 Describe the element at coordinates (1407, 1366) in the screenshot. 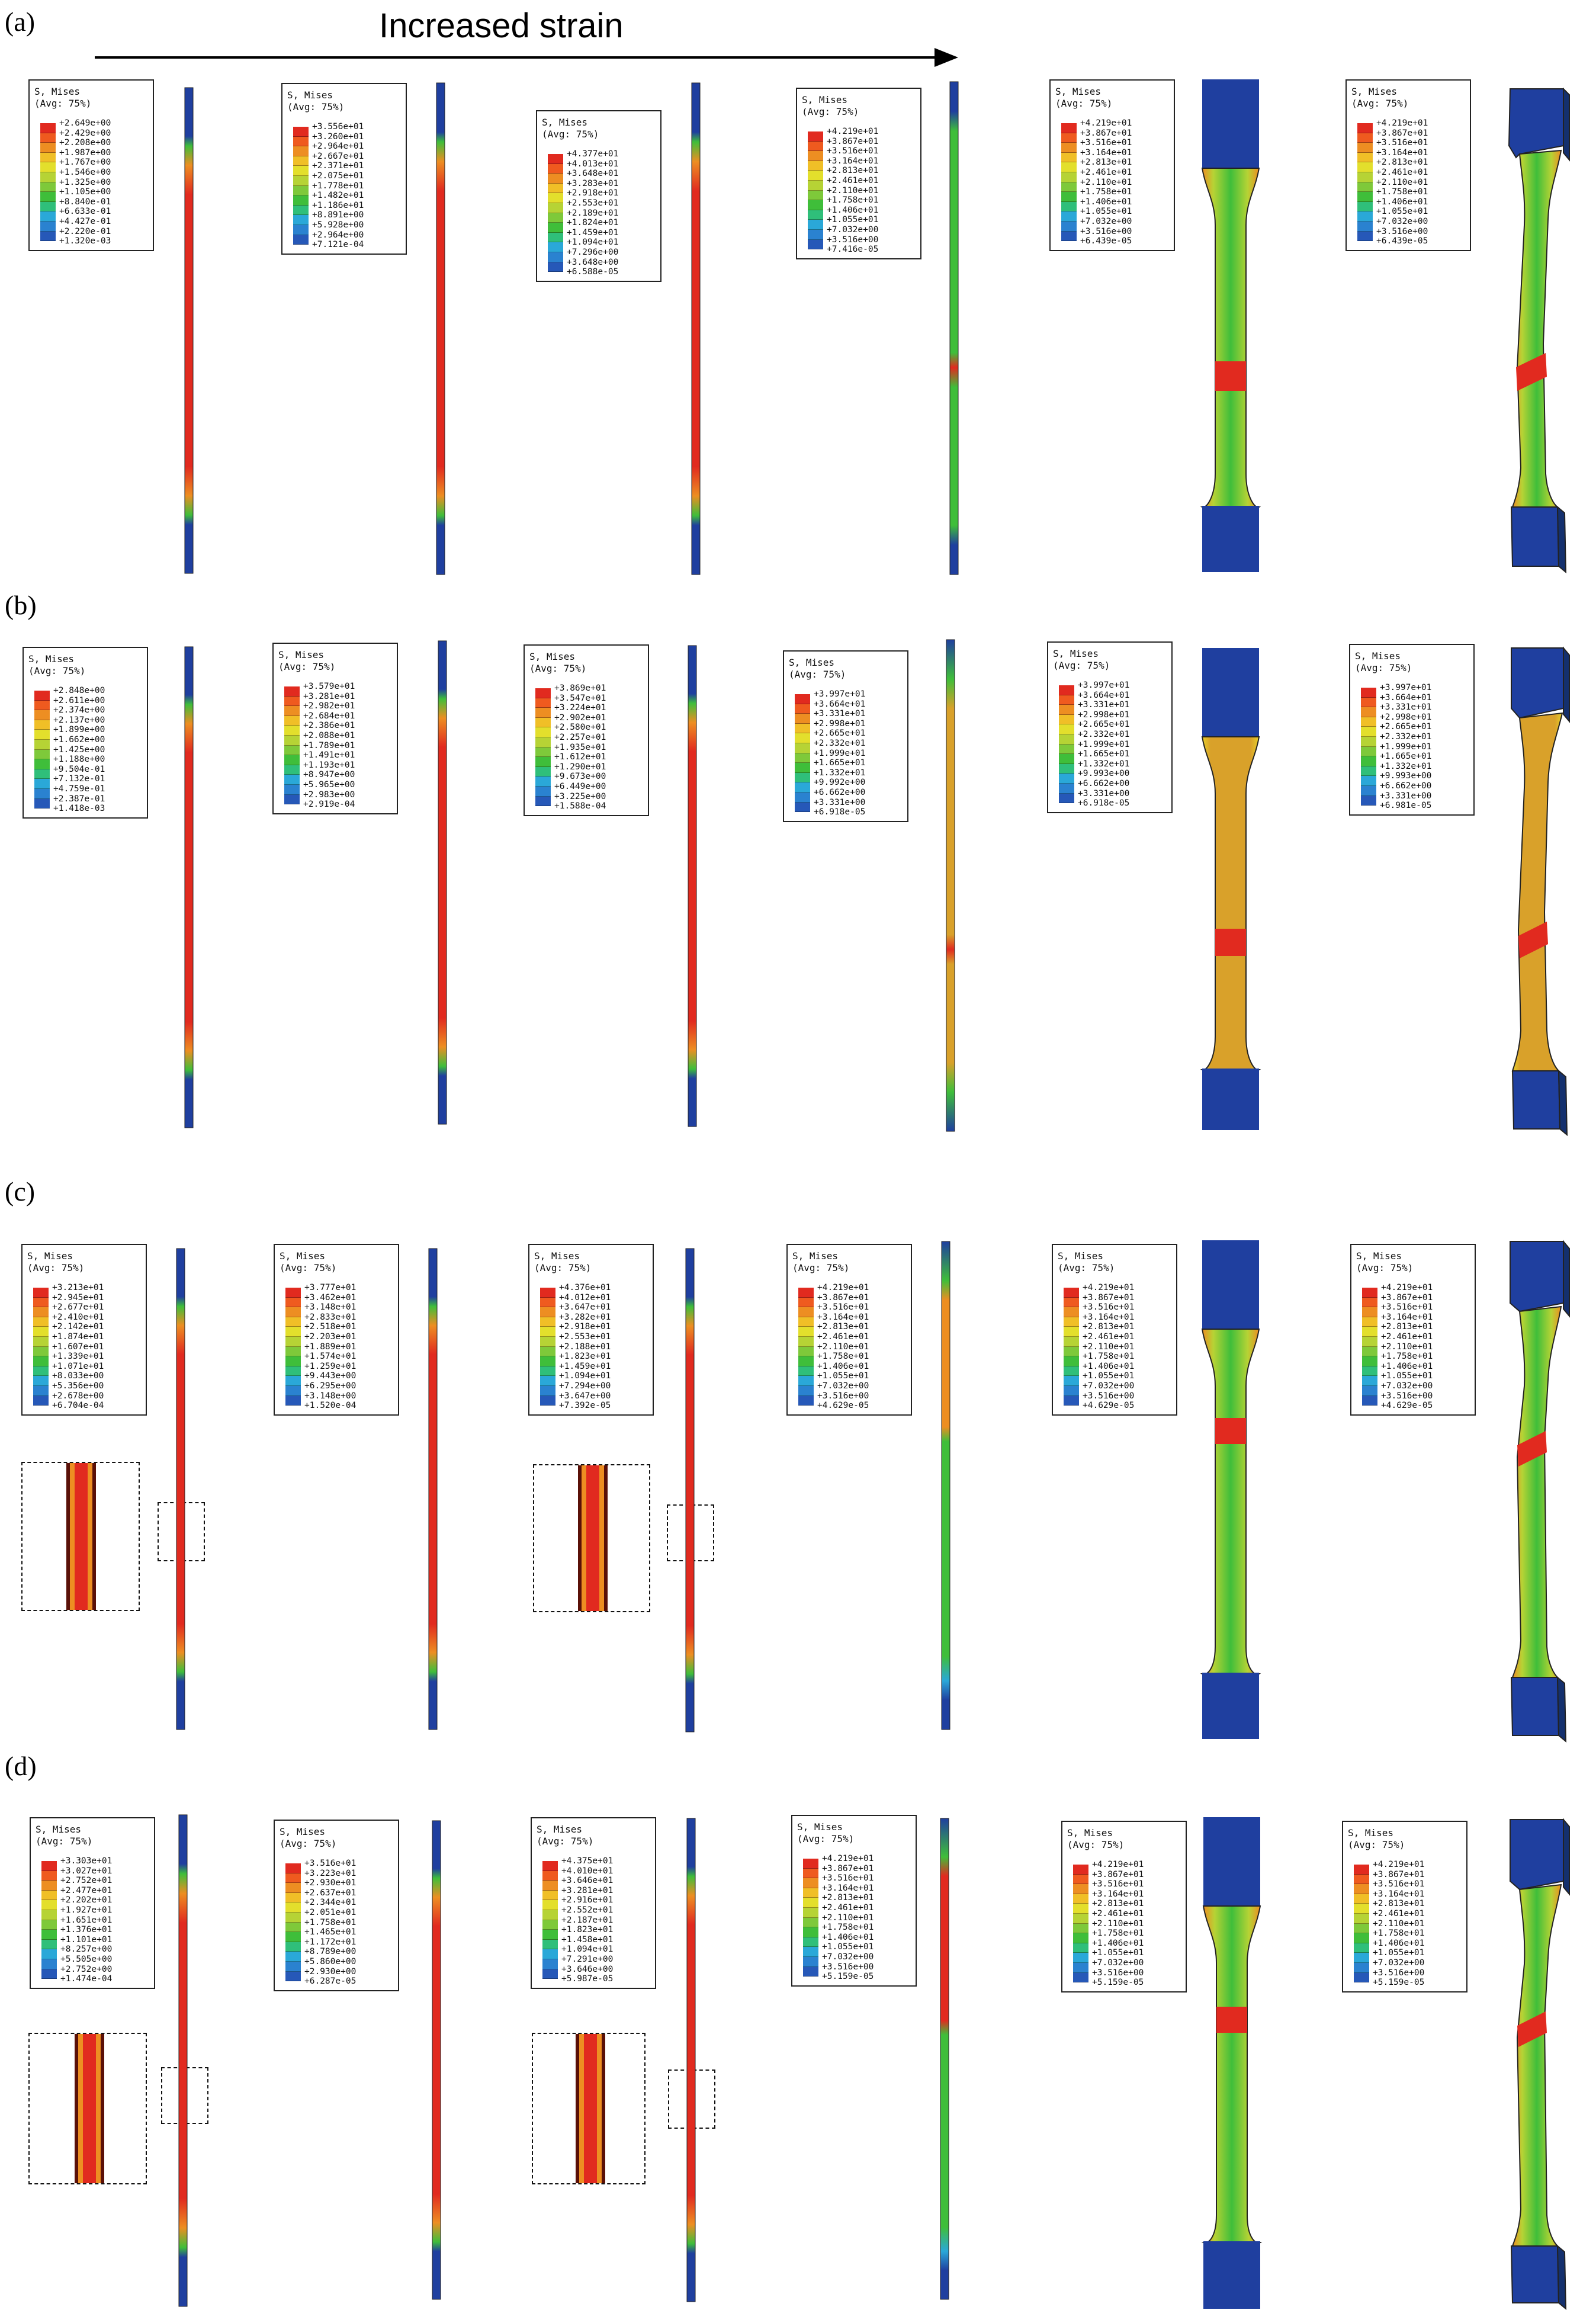

I see `legend-value: +1.406e+01` at that location.